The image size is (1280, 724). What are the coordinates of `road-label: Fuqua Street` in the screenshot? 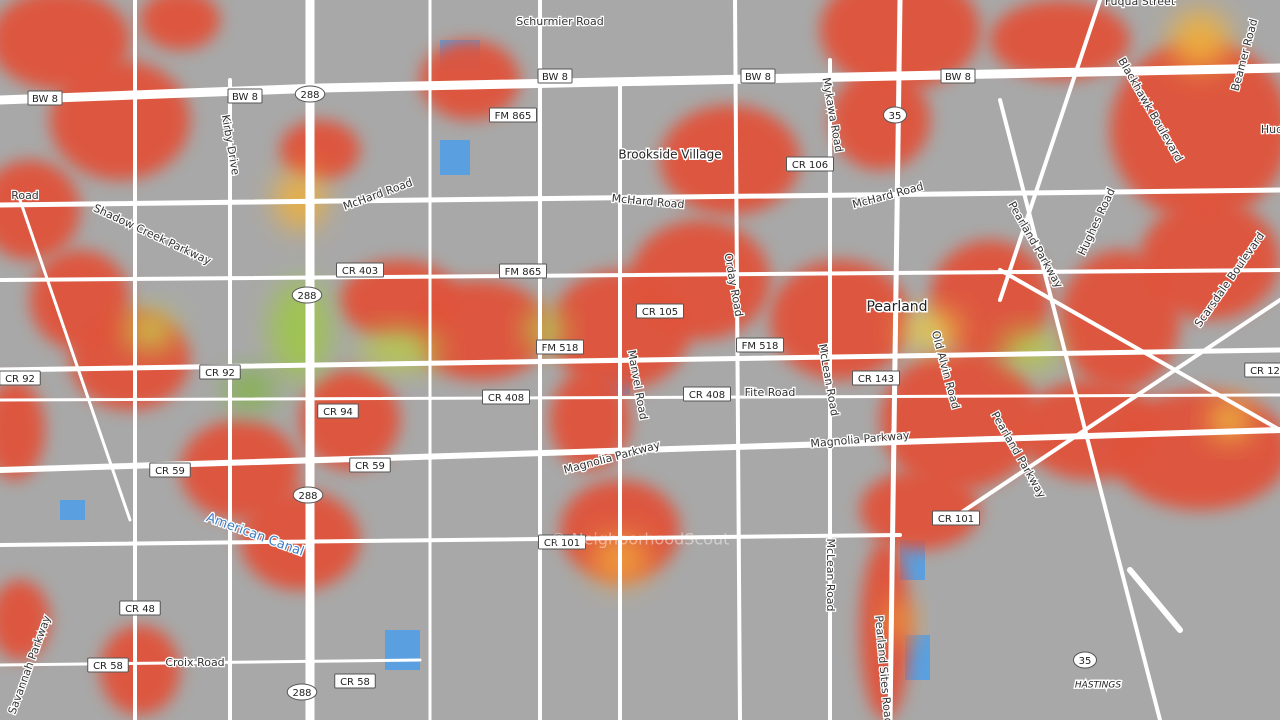 It's located at (1140, 4).